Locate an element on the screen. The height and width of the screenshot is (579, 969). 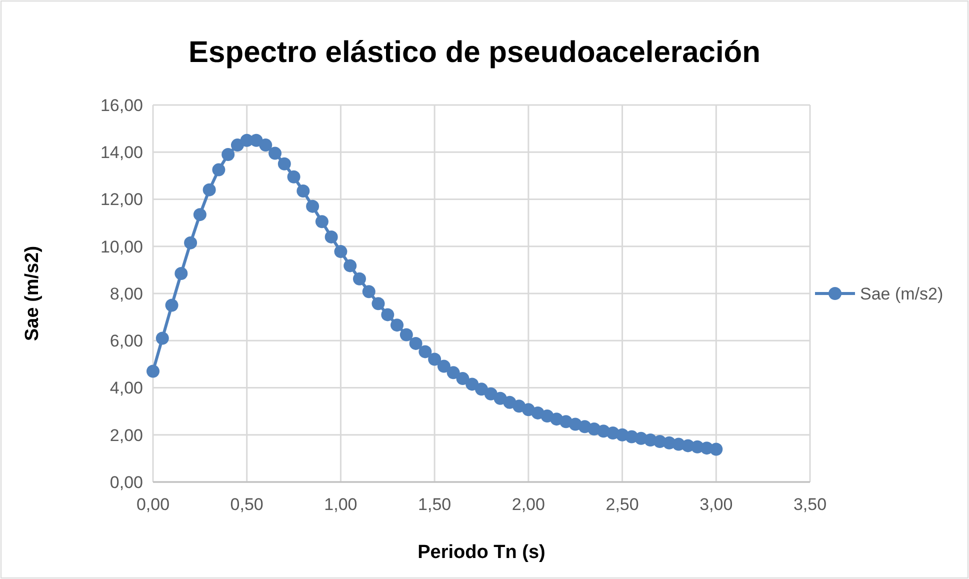
y-tick-label: 8,00 is located at coordinates (126, 294).